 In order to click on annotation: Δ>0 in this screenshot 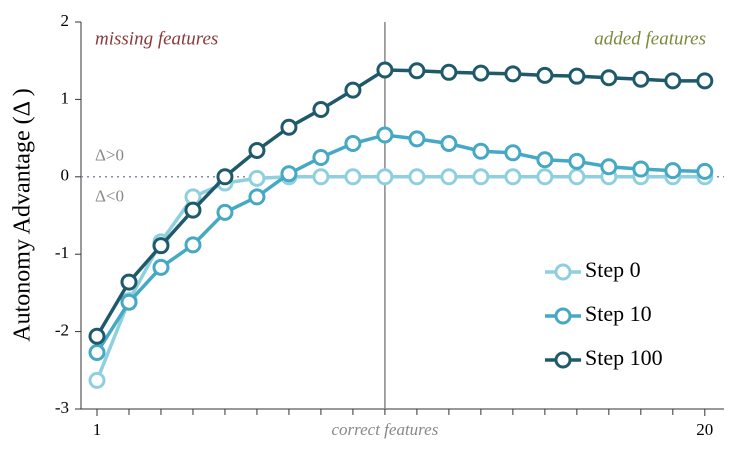, I will do `click(109, 155)`.